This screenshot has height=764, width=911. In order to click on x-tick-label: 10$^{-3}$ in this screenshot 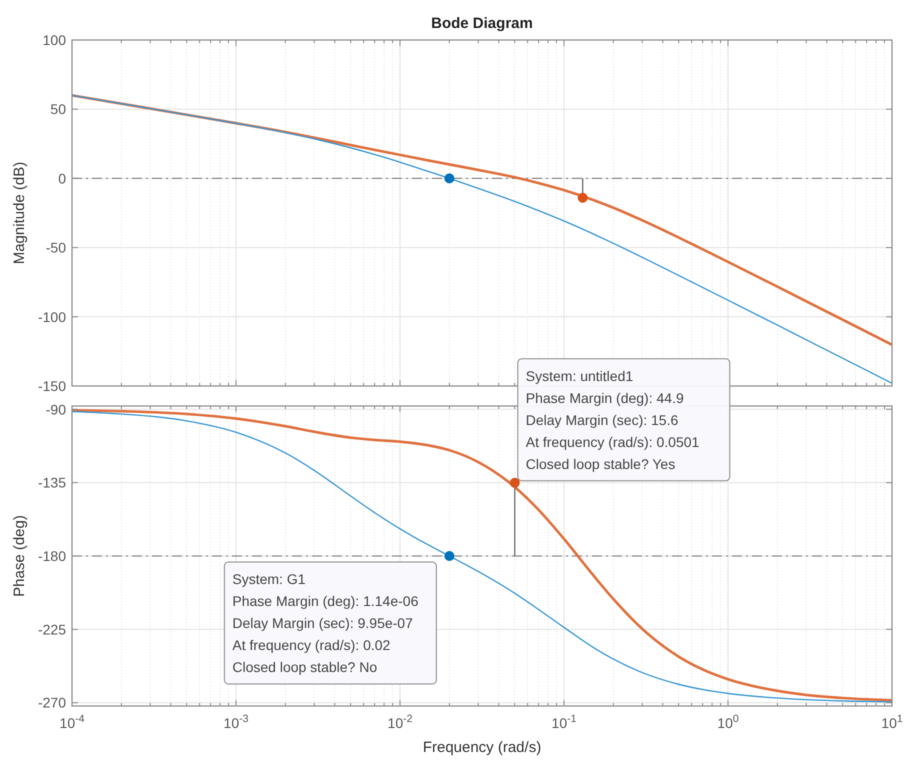, I will do `click(236, 722)`.